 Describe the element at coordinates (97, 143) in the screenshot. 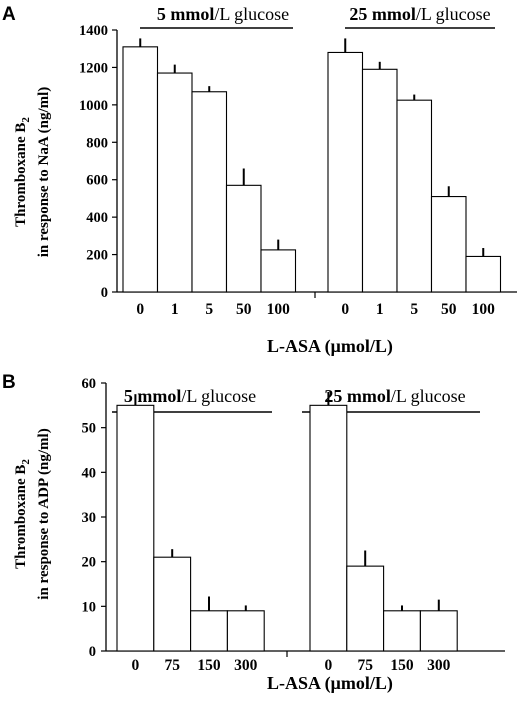

I see `y-tick-label: 800` at that location.